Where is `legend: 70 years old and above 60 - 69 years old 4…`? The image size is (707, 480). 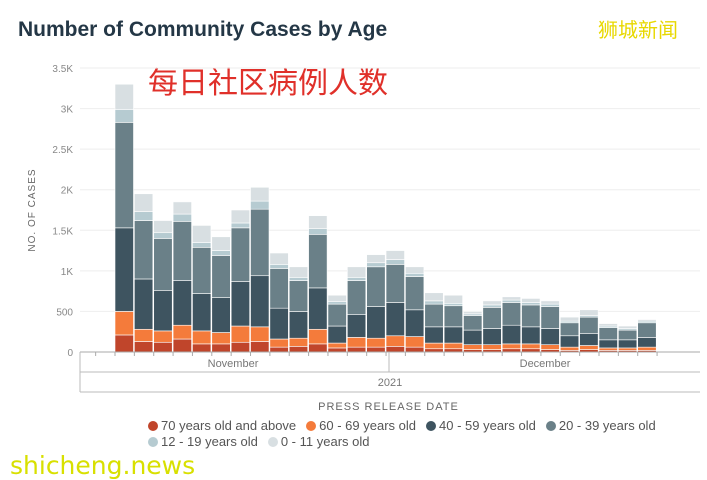 legend: 70 years old and above 60 - 69 years old 4… is located at coordinates (427, 434).